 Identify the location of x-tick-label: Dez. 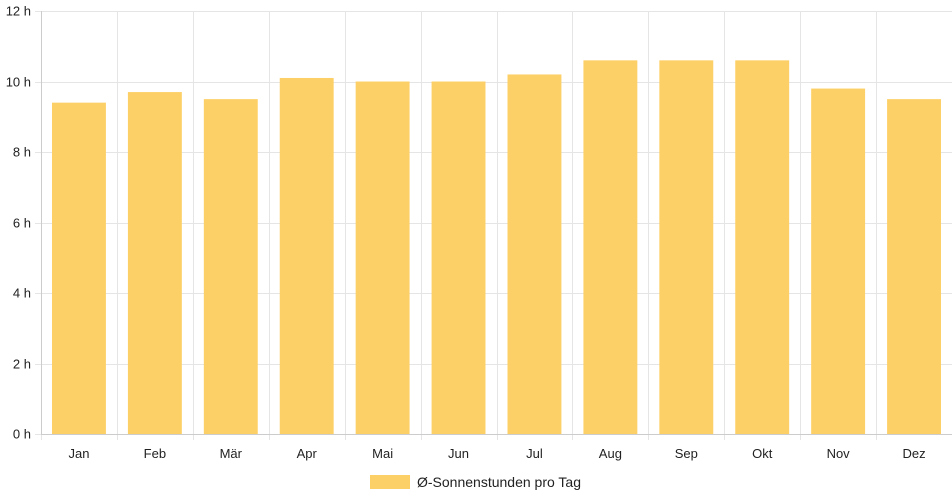
(913, 453).